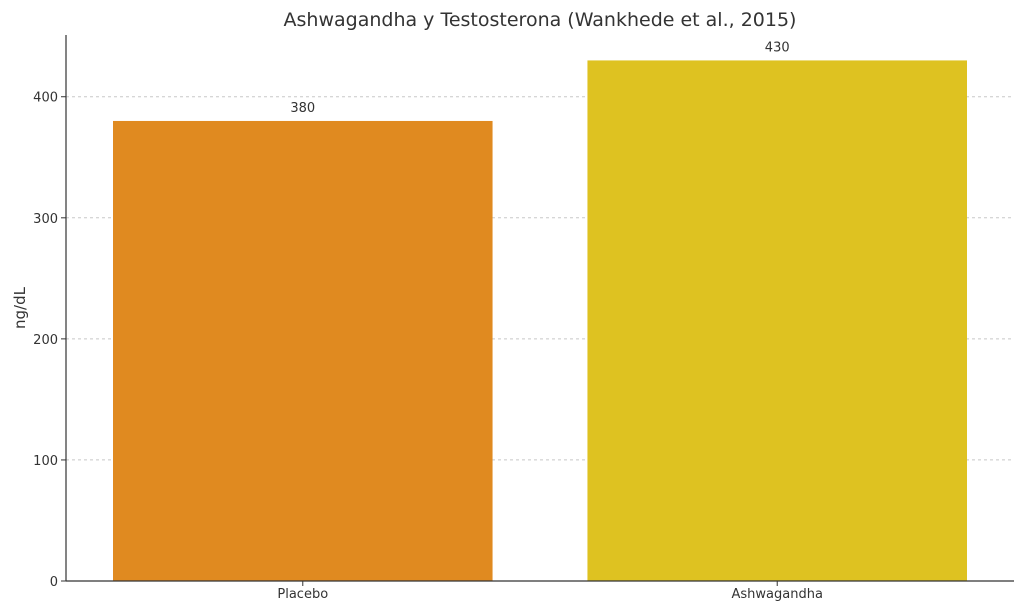 The image size is (1024, 611). I want to click on y-tick-label-1: 100, so click(45, 461).